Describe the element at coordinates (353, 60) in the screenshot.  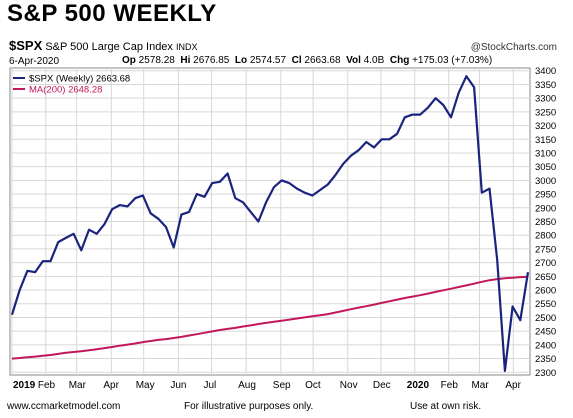
I see `vol-label: Vol` at that location.